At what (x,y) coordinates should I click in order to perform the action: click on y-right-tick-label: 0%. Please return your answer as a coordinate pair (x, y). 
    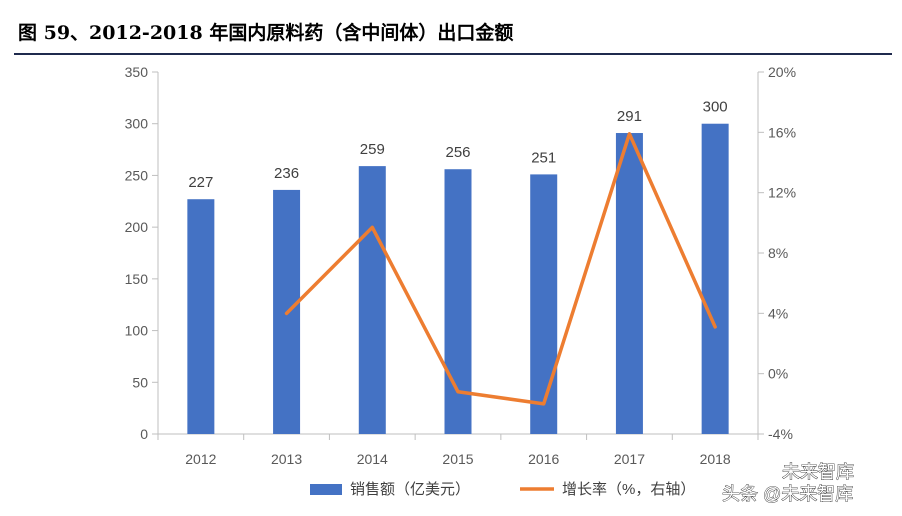
    Looking at the image, I should click on (778, 374).